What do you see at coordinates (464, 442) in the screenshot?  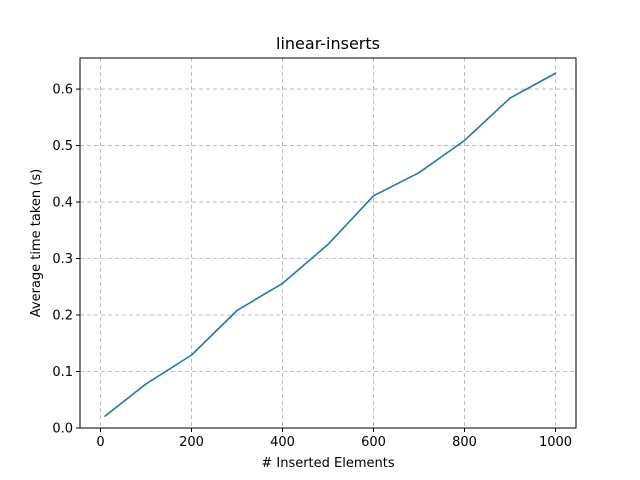 I see `x-tick-label: 800` at bounding box center [464, 442].